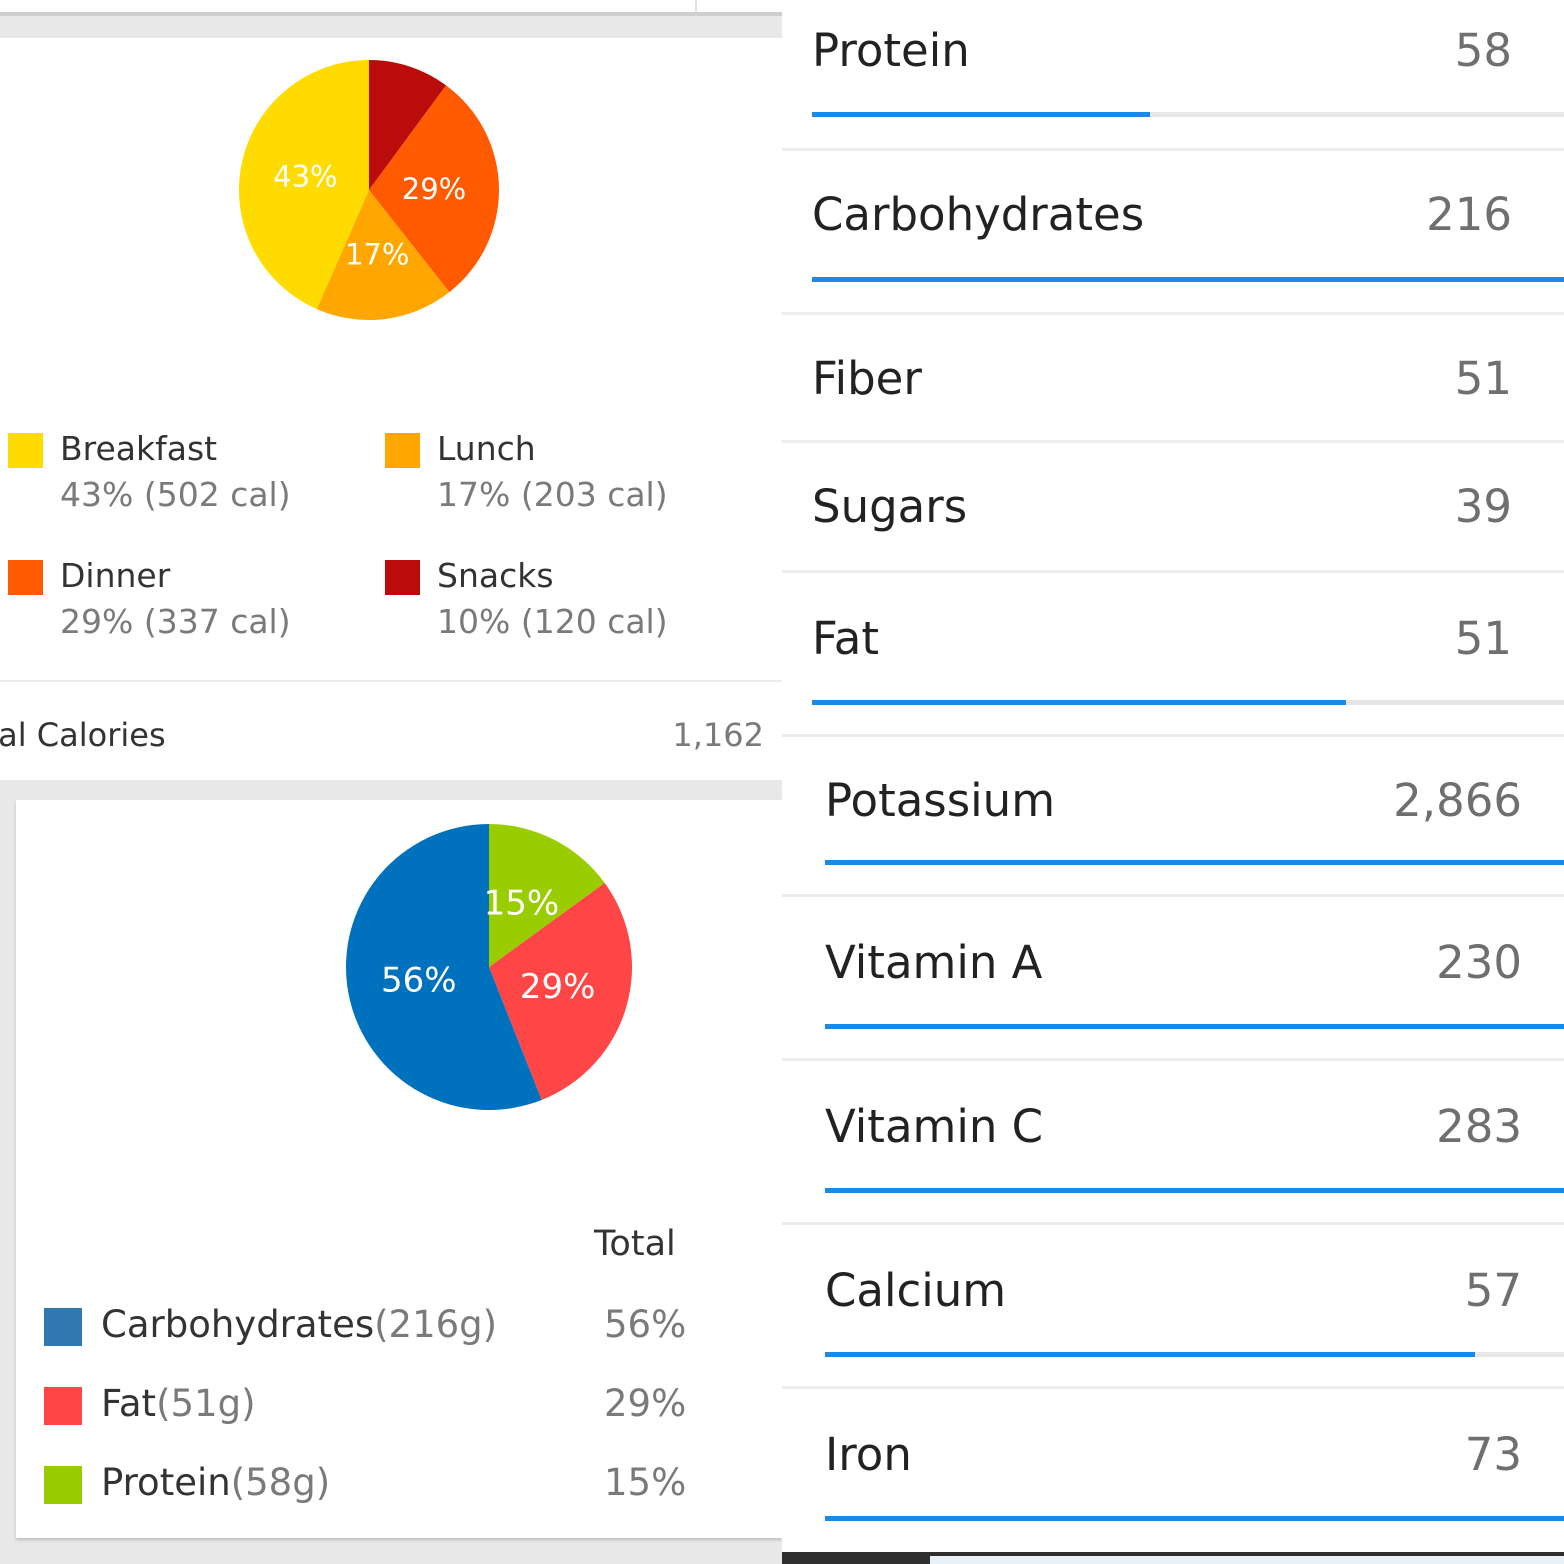 The image size is (1564, 1564). Describe the element at coordinates (404, 1482) in the screenshot. I see `macro-row-protein: Protein(58g) 15%` at that location.